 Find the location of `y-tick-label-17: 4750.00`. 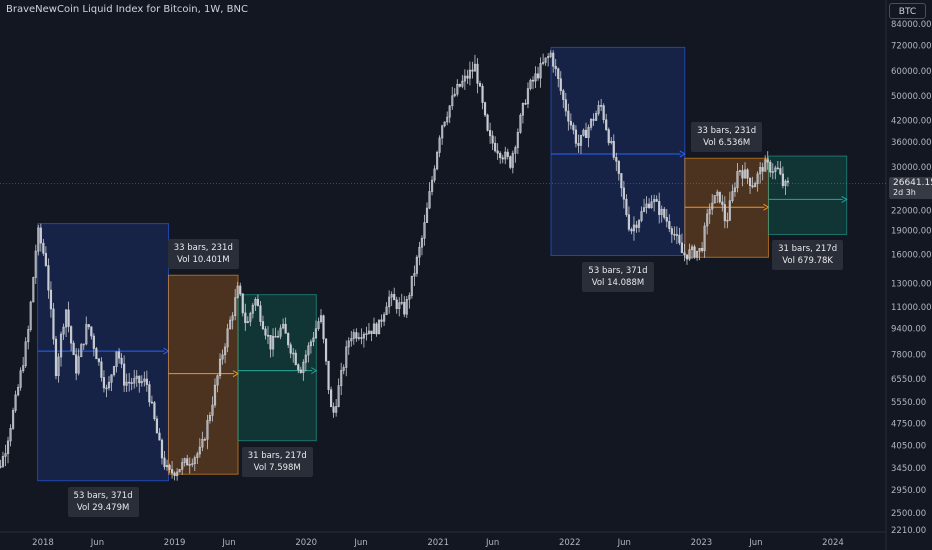

y-tick-label-17: 4750.00 is located at coordinates (908, 425).